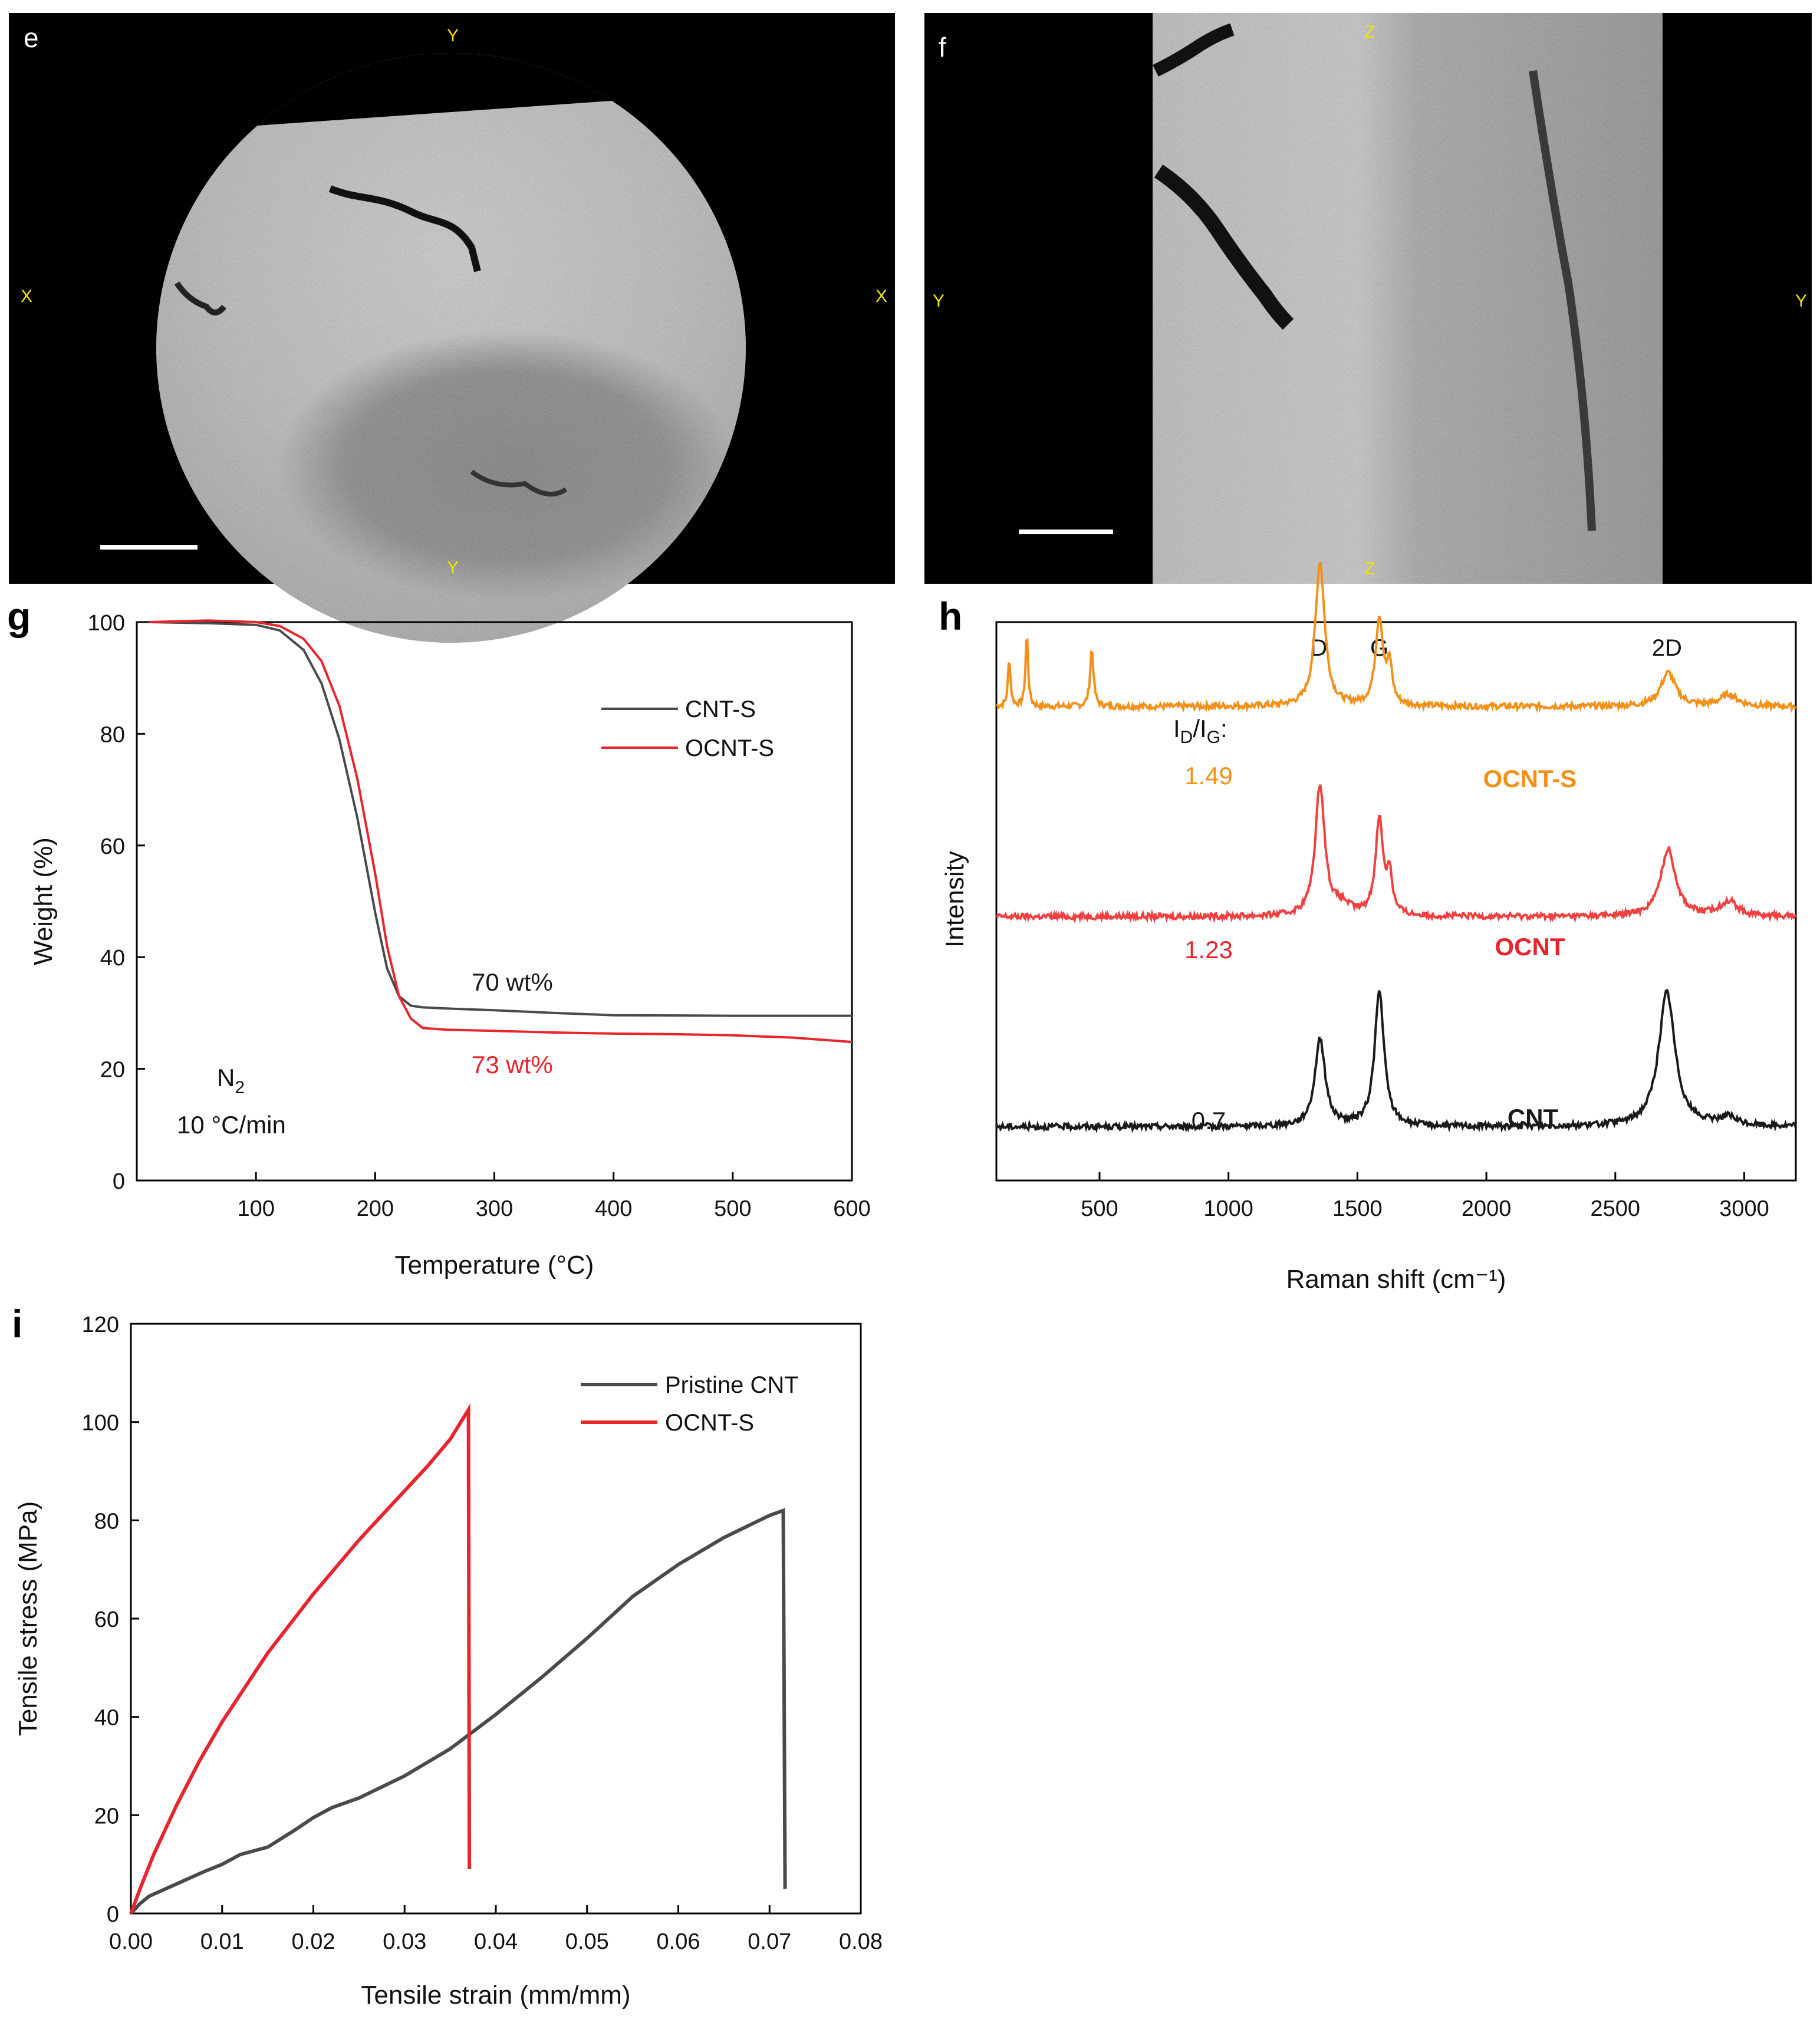 This screenshot has height=2019, width=1820. Describe the element at coordinates (1396, 854) in the screenshot. I see `spectrum-ocnt` at that location.